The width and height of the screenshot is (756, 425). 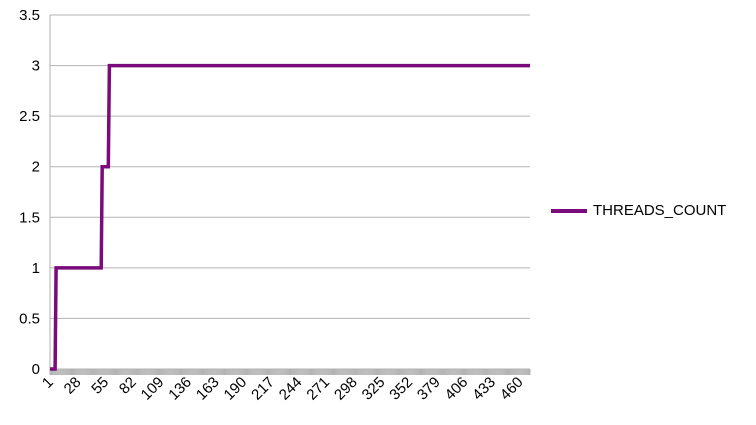 I want to click on x-tick-label: 460, so click(x=512, y=389).